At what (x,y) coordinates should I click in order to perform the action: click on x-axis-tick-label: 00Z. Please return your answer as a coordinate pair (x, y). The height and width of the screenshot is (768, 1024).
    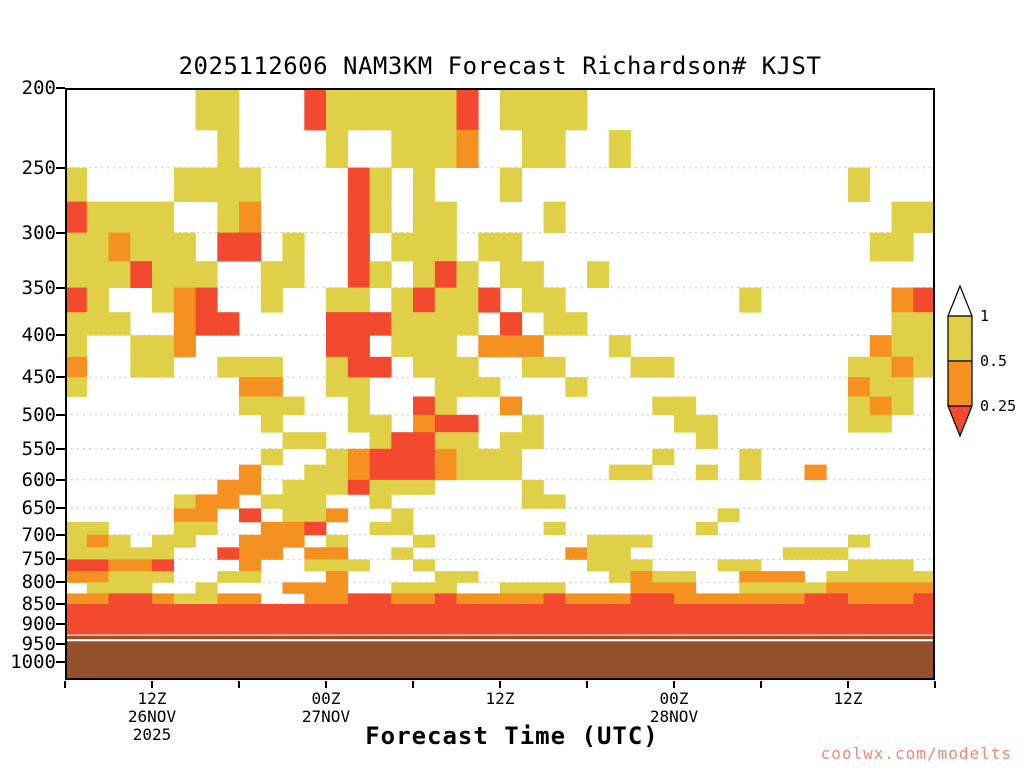
    Looking at the image, I should click on (326, 698).